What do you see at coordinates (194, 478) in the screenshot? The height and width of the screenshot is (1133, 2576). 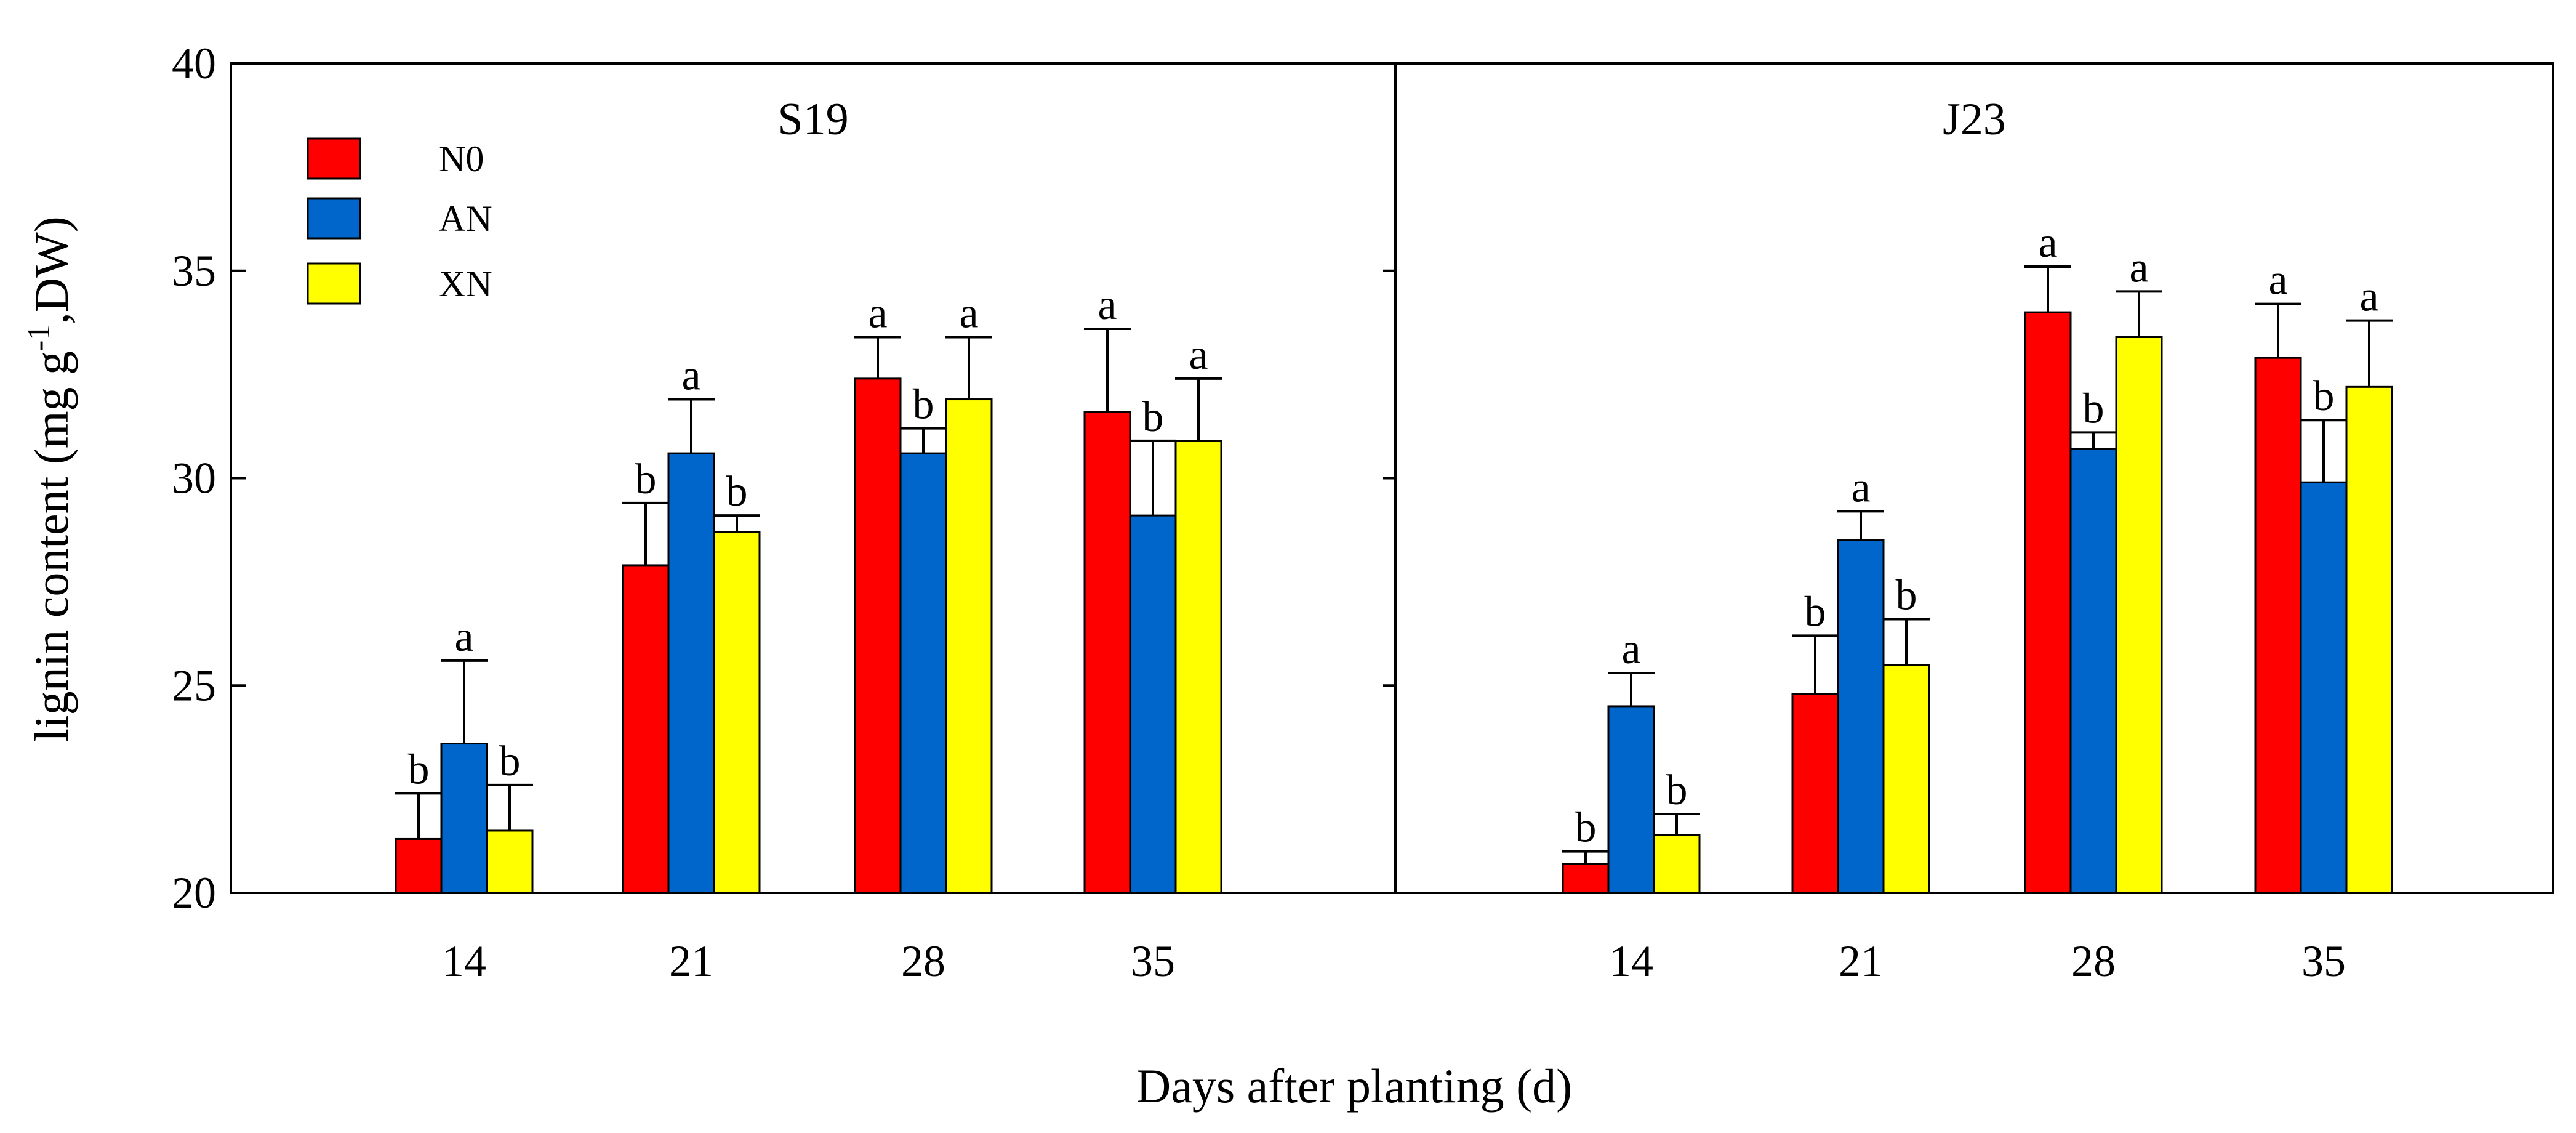 I see `y-tick-label: 30` at bounding box center [194, 478].